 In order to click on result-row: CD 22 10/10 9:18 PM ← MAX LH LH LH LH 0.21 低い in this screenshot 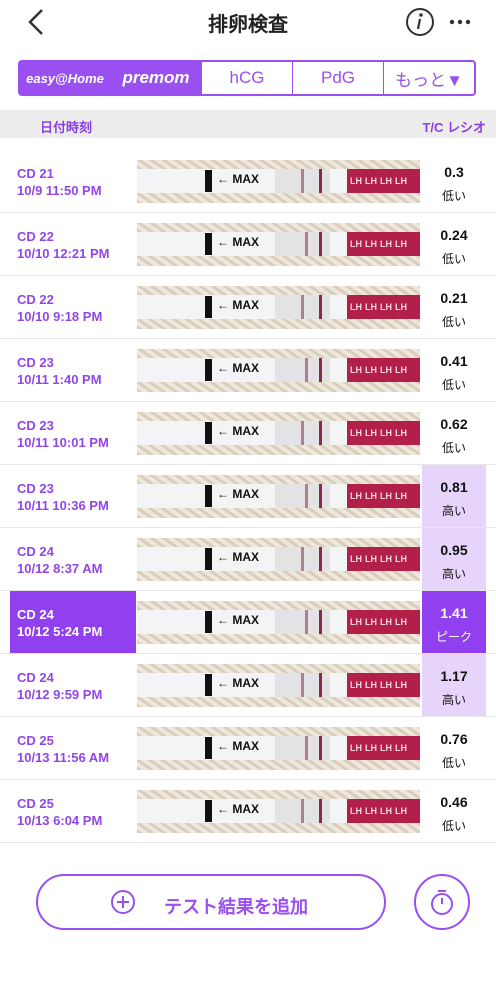, I will do `click(248, 307)`.